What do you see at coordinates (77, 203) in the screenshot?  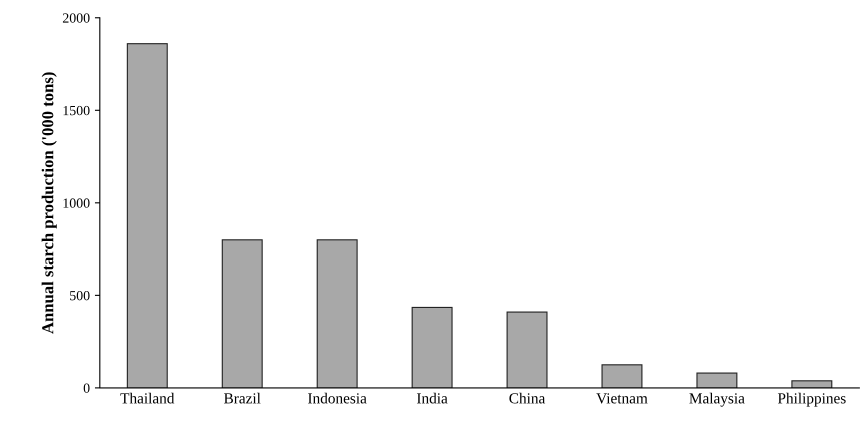 I see `y-tick-label: 1000` at bounding box center [77, 203].